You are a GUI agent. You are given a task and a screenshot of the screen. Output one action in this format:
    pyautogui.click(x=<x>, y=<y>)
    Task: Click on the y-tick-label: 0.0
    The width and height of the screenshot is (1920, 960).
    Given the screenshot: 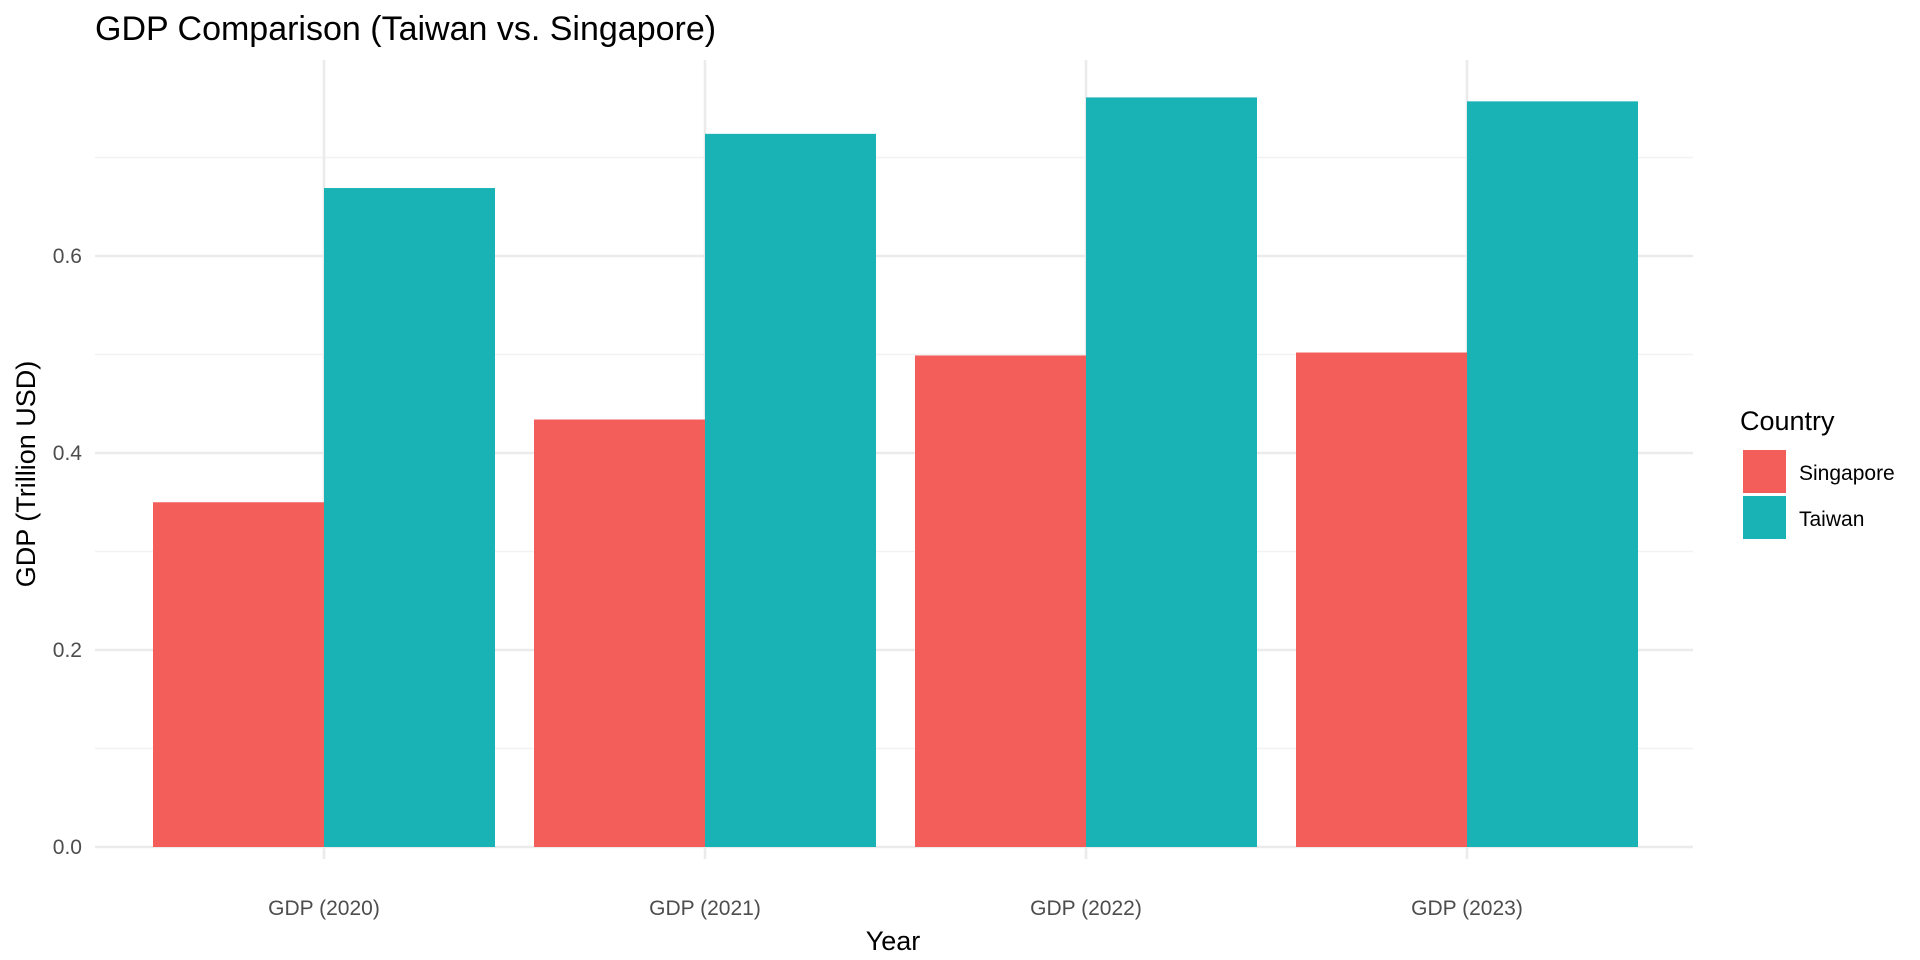 What is the action you would take?
    pyautogui.click(x=67, y=847)
    